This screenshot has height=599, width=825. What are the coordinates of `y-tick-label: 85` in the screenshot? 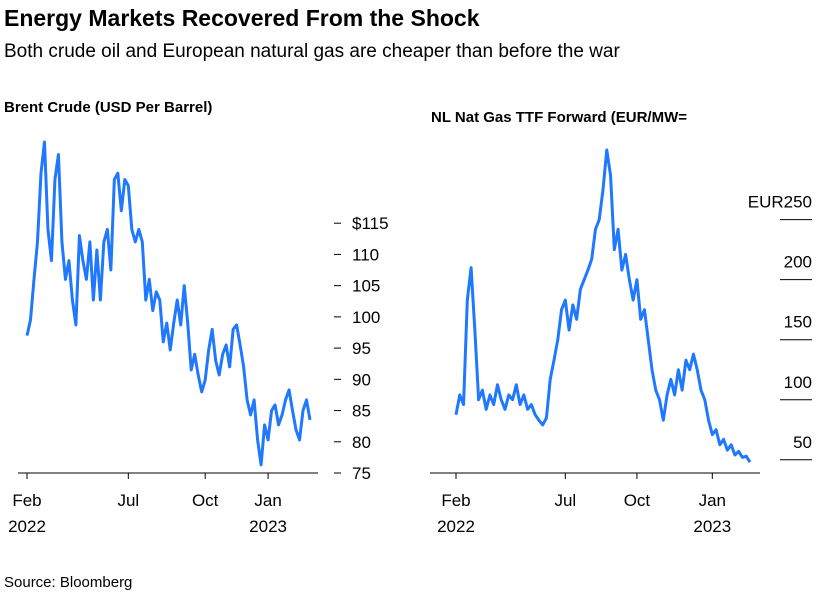 It's located at (361, 411).